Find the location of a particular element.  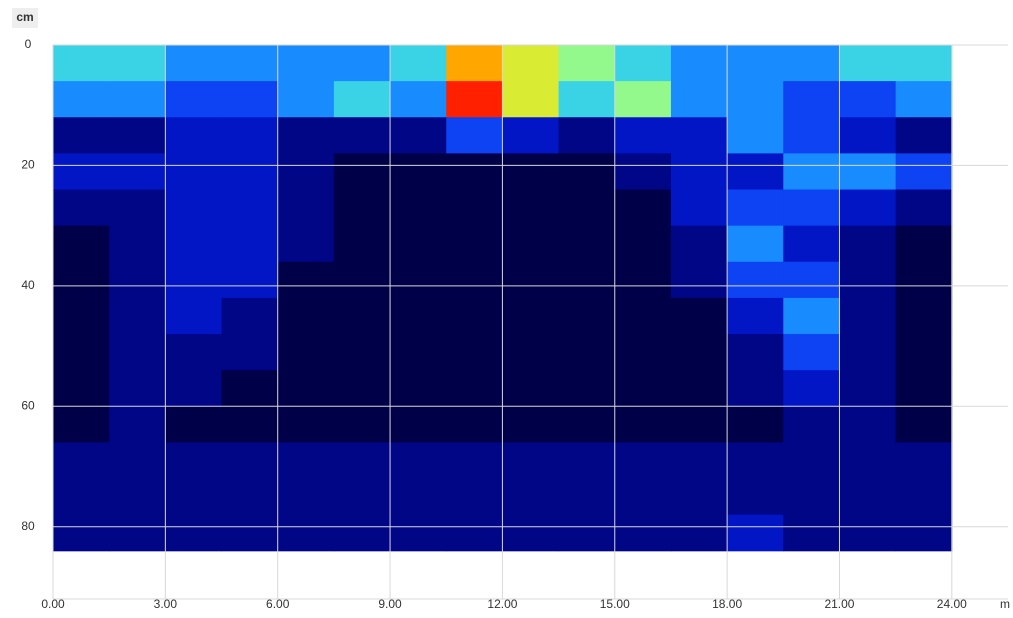

x-tick-label: 21.00 is located at coordinates (839, 604).